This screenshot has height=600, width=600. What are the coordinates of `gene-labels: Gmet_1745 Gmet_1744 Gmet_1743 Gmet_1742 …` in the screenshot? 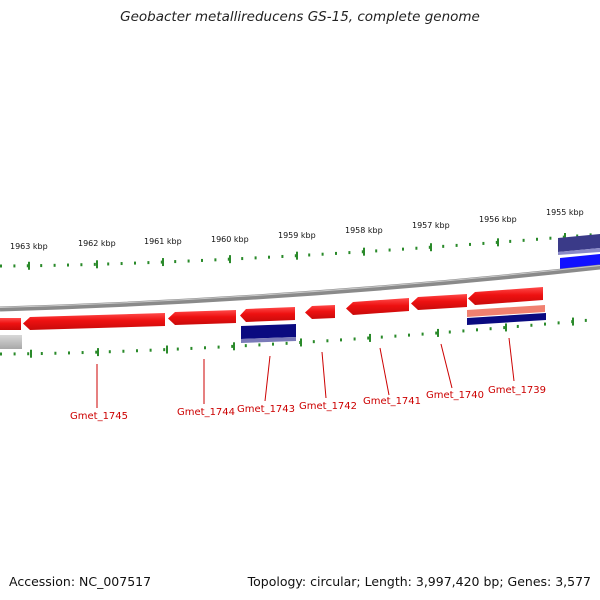 It's located at (308, 403).